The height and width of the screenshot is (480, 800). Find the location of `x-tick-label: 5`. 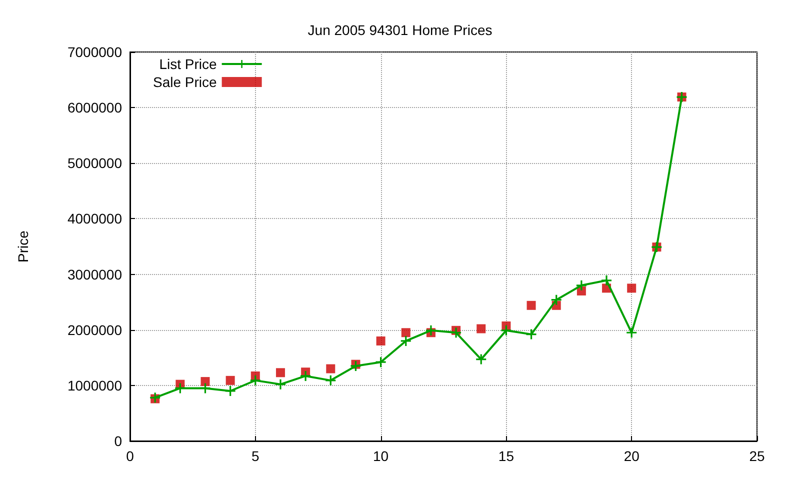

x-tick-label: 5 is located at coordinates (256, 456).